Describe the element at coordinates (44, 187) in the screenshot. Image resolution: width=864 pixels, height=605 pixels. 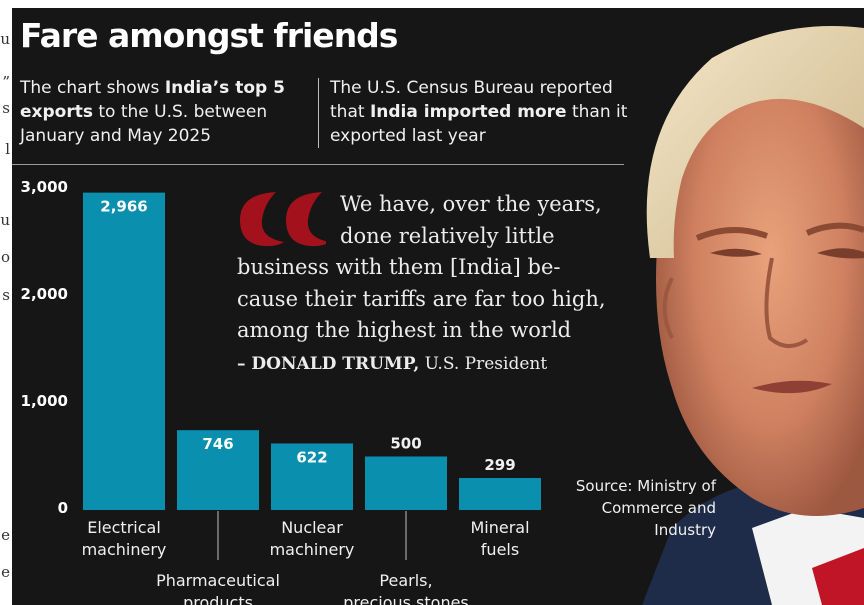
I see `y-tick-label: 3,000` at that location.